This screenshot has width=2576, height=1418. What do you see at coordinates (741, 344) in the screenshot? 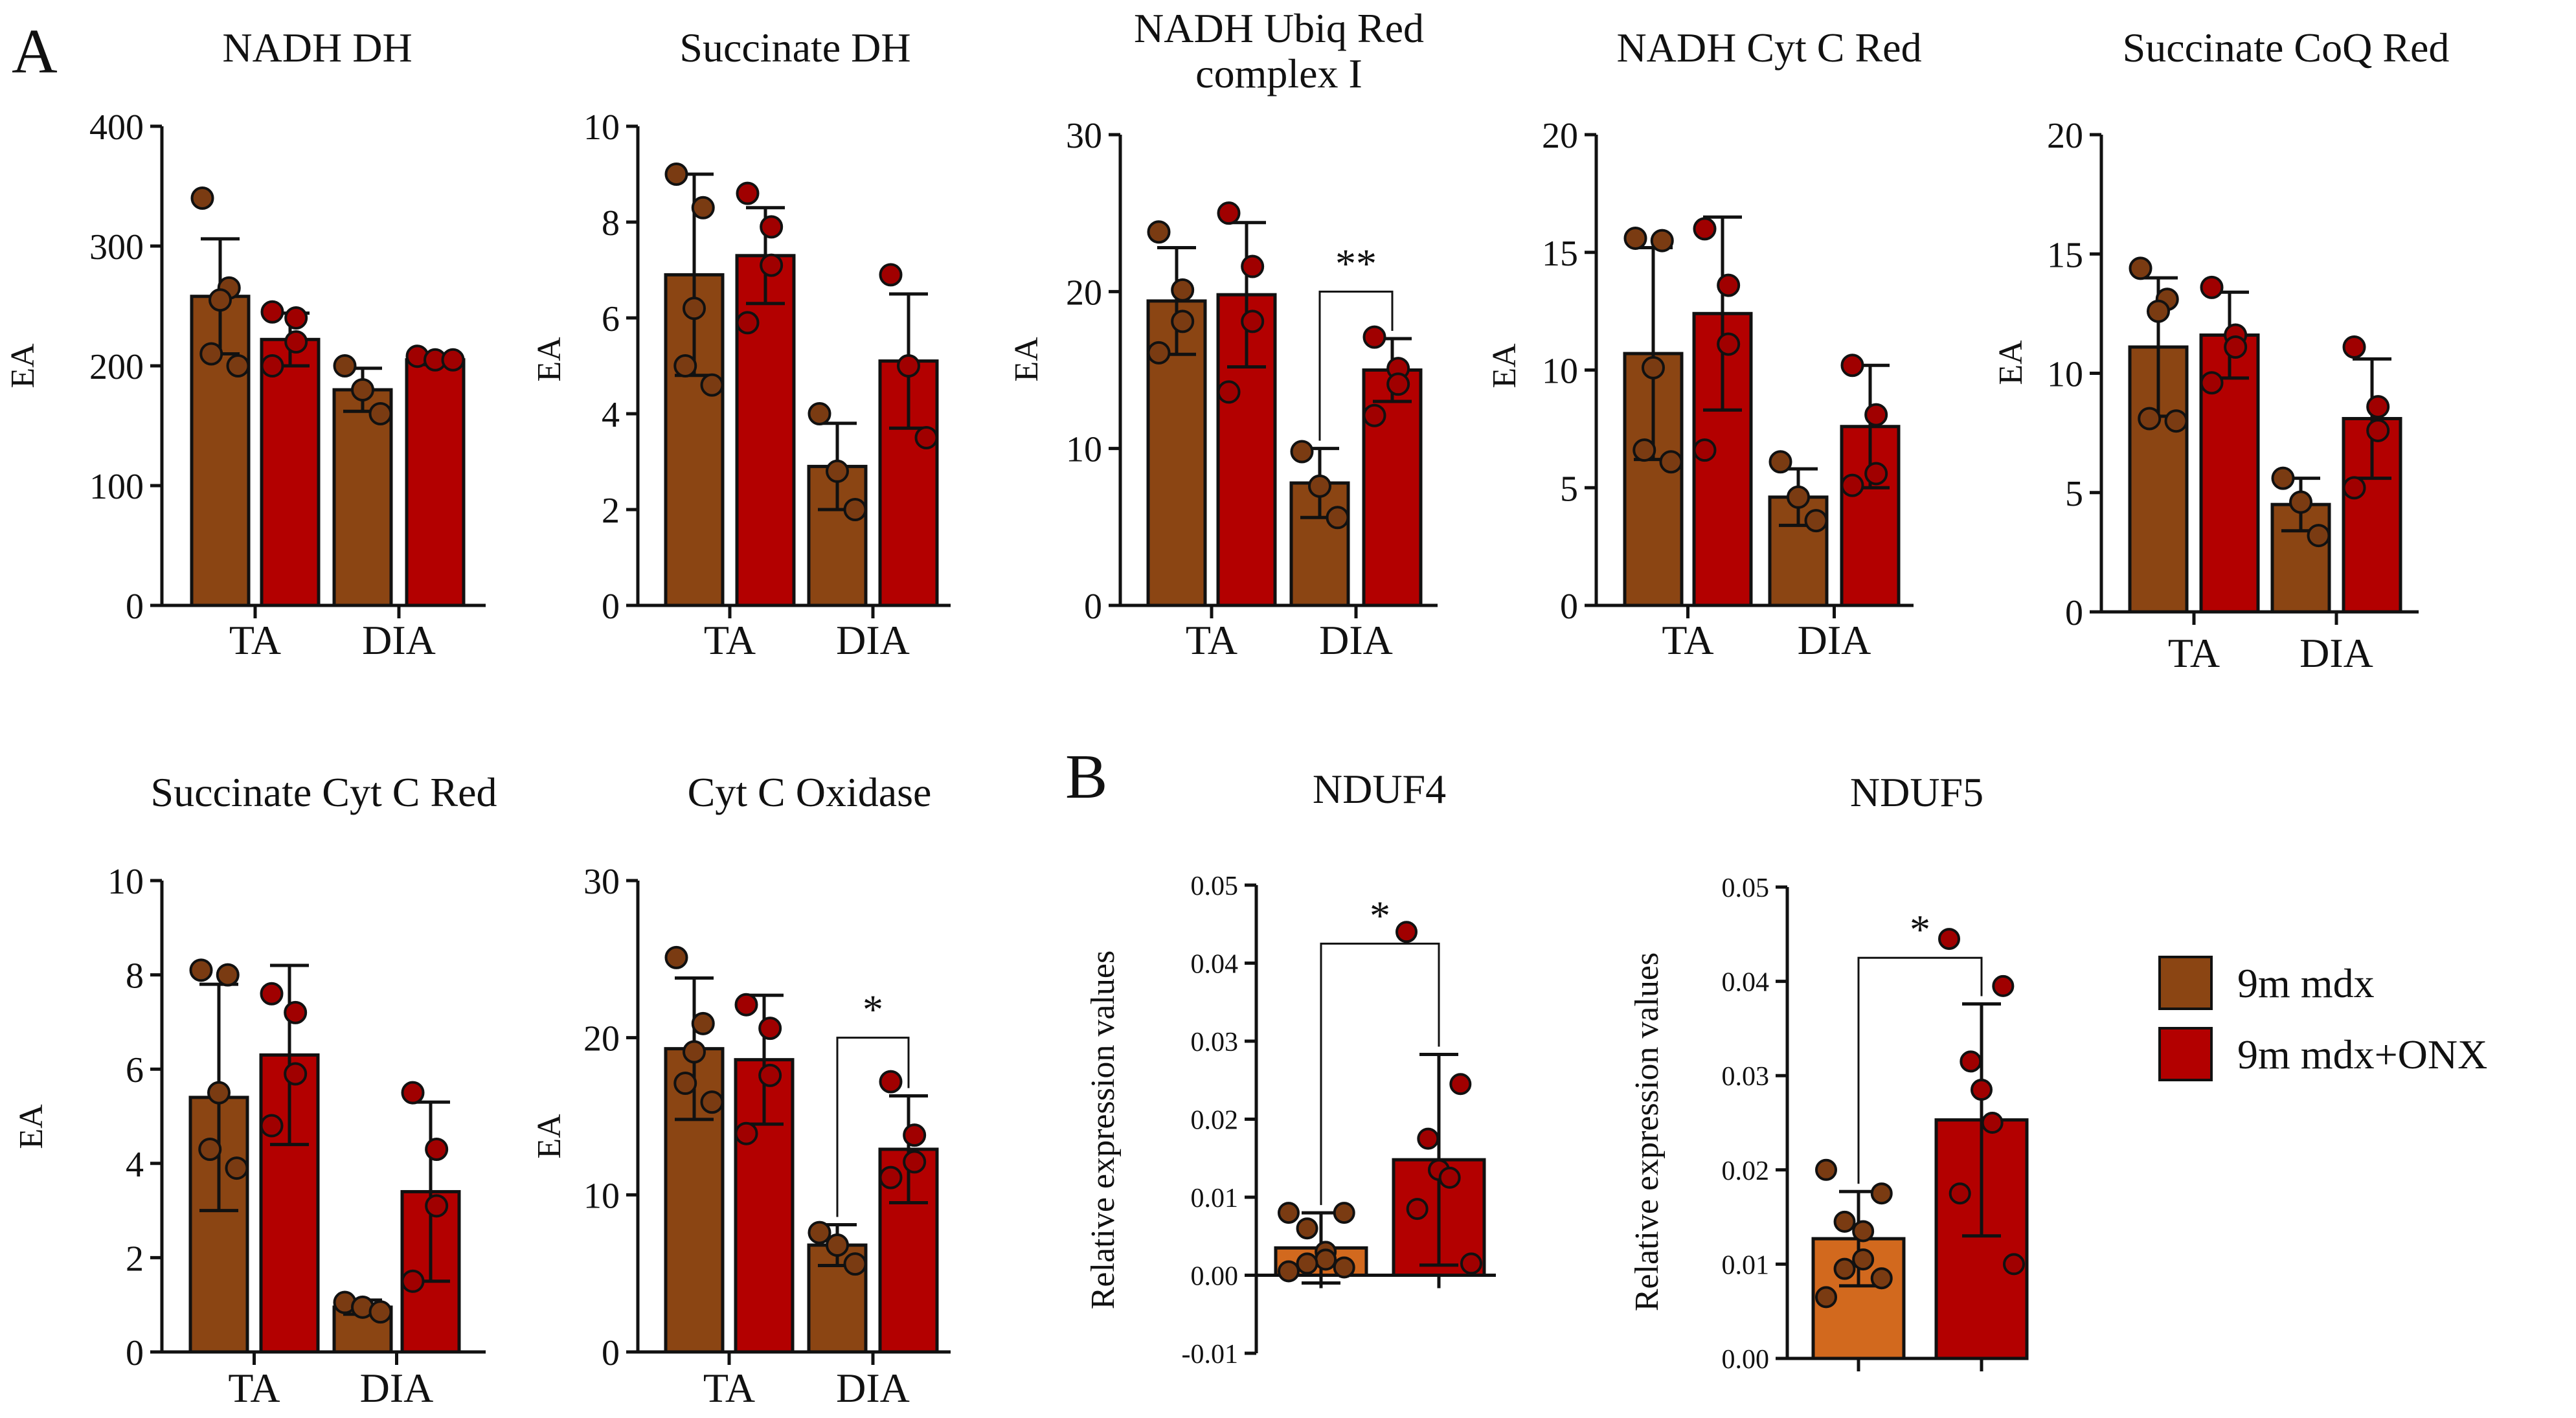
I see `chart-2: Succinate DH EA 0 2 4 6 8 10 TA DIA` at bounding box center [741, 344].